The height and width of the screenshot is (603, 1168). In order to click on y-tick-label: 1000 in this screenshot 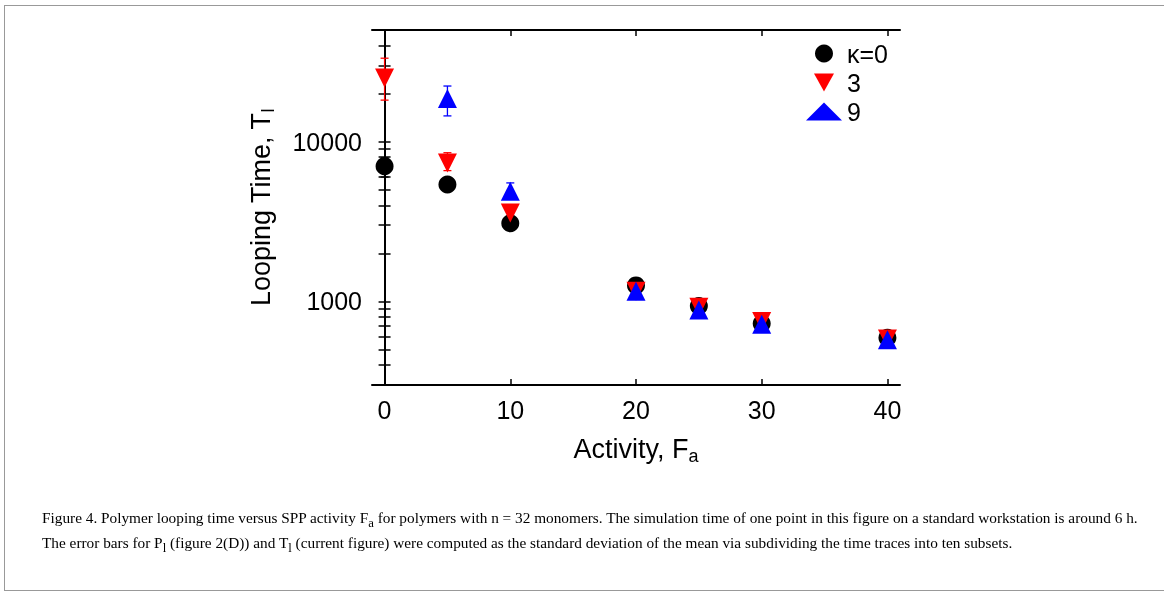, I will do `click(334, 301)`.